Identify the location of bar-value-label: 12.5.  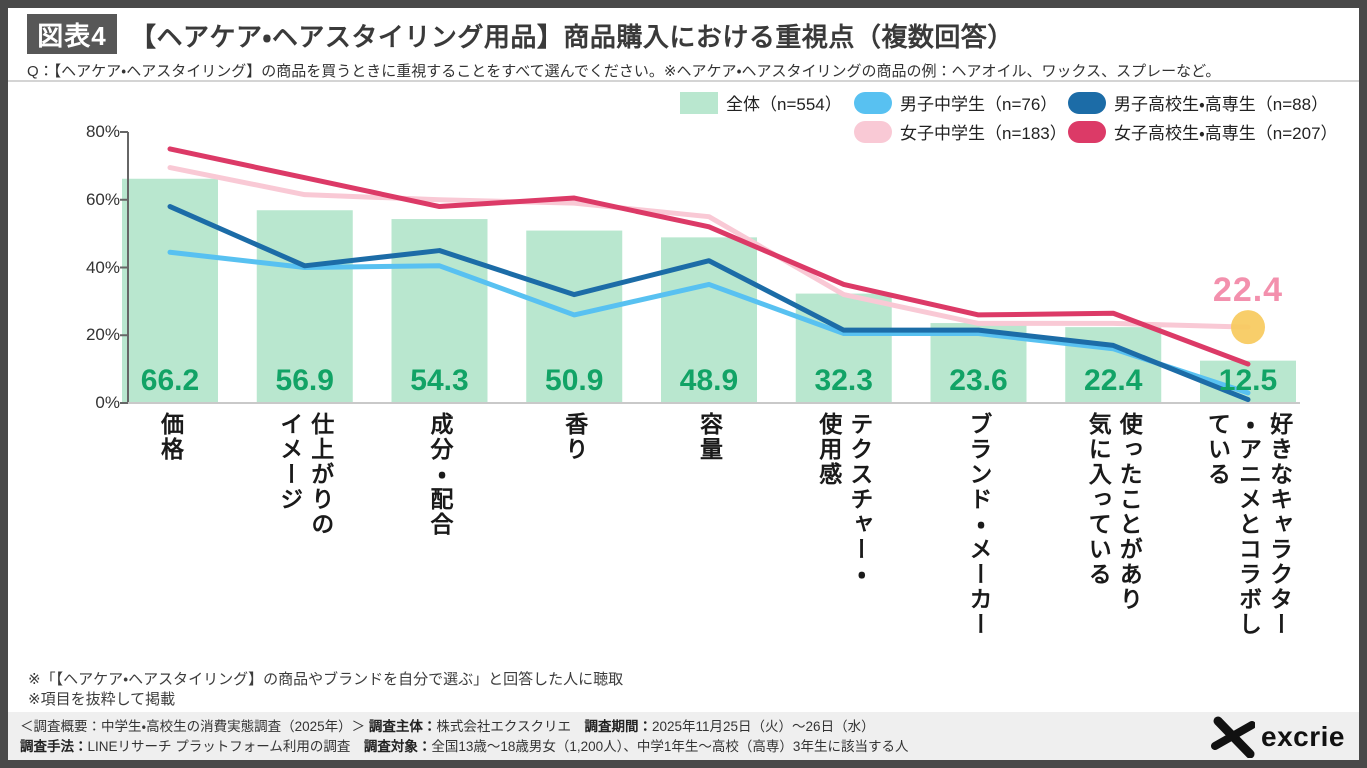
(1248, 380).